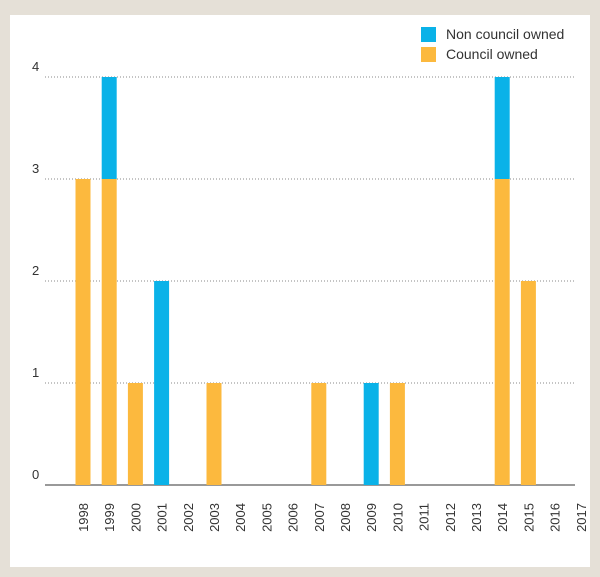  What do you see at coordinates (502, 517) in the screenshot?
I see `x-tick-label: 2014` at bounding box center [502, 517].